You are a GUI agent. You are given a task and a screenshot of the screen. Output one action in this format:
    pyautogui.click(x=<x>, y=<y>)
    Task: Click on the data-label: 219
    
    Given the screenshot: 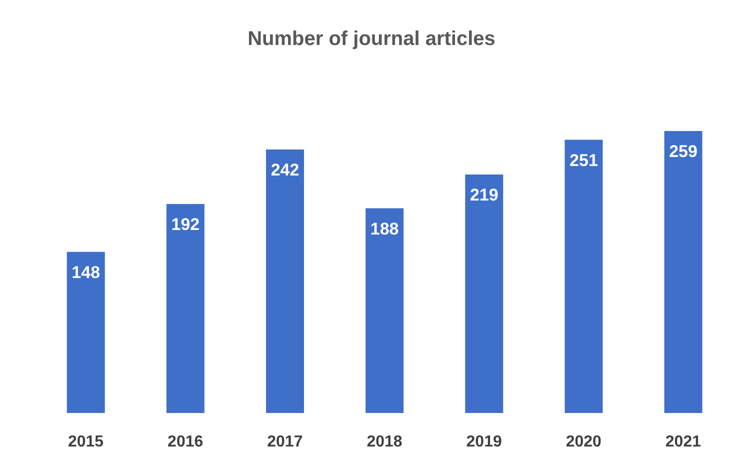 What is the action you would take?
    pyautogui.click(x=484, y=195)
    